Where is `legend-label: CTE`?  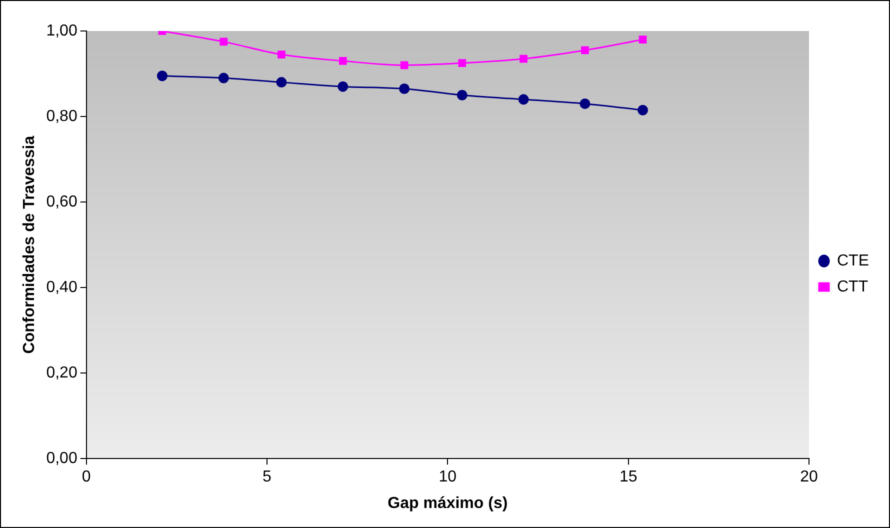 legend-label: CTE is located at coordinates (853, 261).